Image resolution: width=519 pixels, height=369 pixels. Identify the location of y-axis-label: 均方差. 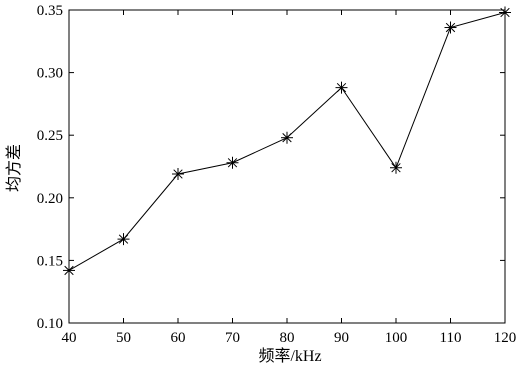
(14, 168).